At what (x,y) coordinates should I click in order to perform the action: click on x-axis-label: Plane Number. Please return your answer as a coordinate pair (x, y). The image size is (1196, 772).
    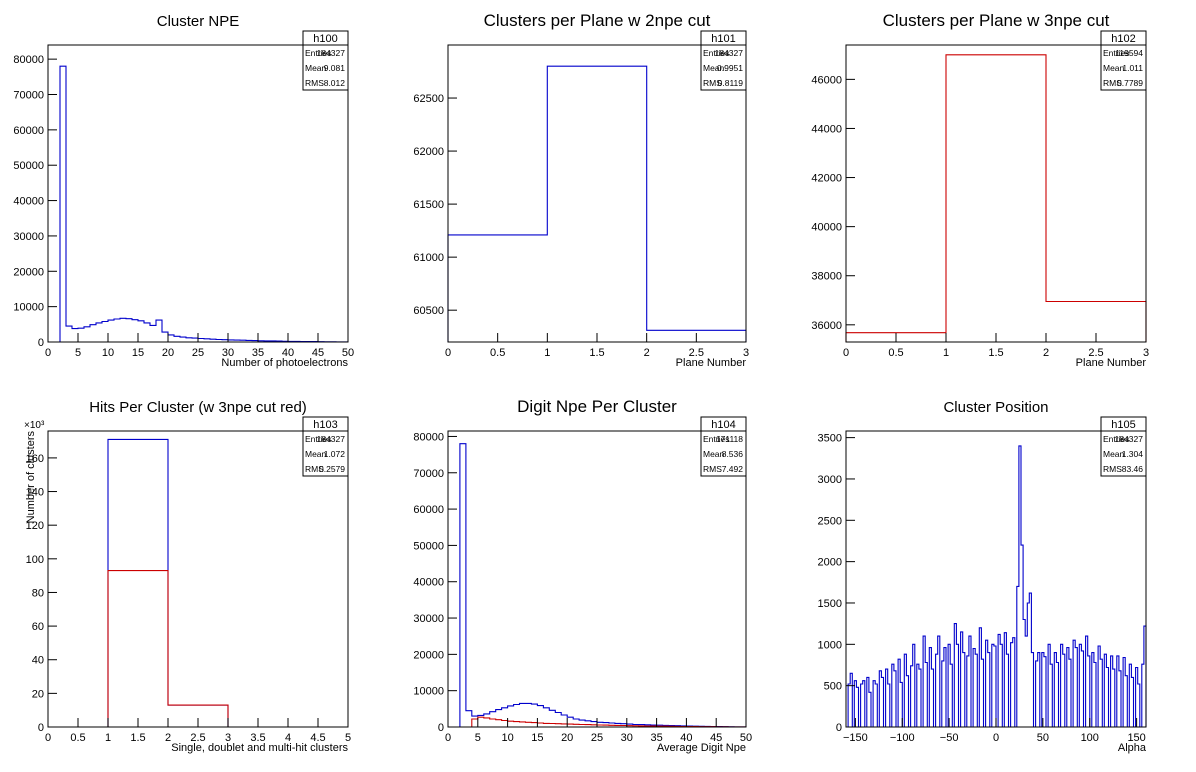
    Looking at the image, I should click on (1111, 363).